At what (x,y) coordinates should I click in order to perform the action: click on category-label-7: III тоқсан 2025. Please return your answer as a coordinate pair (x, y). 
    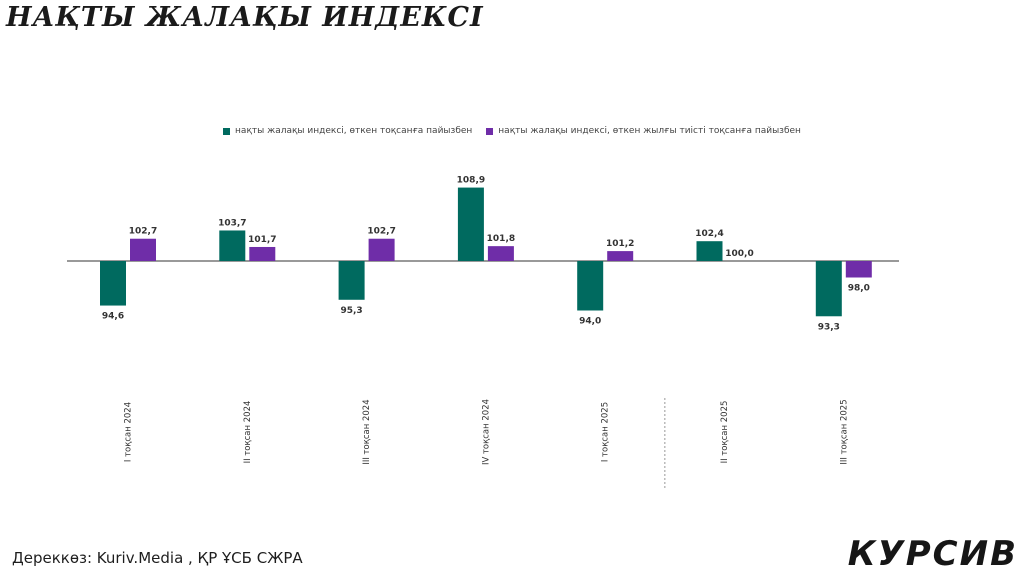
    Looking at the image, I should click on (844, 431).